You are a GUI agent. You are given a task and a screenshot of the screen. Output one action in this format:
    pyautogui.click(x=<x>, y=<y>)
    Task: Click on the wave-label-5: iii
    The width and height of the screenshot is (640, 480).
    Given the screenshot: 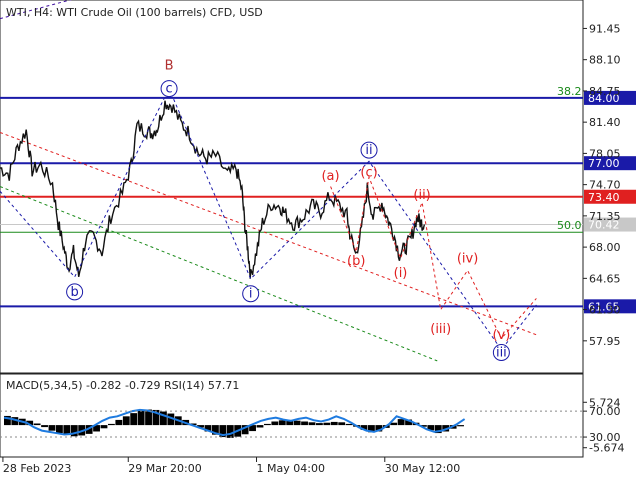 What is the action you would take?
    pyautogui.click(x=501, y=352)
    